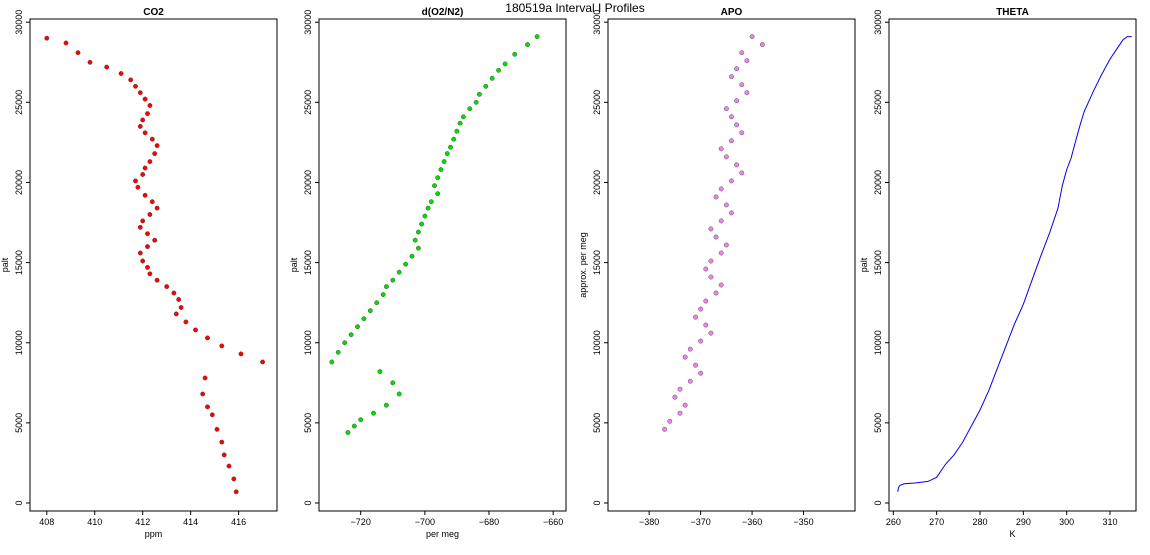  Describe the element at coordinates (1023, 522) in the screenshot. I see `x-tick-label: 290` at that location.